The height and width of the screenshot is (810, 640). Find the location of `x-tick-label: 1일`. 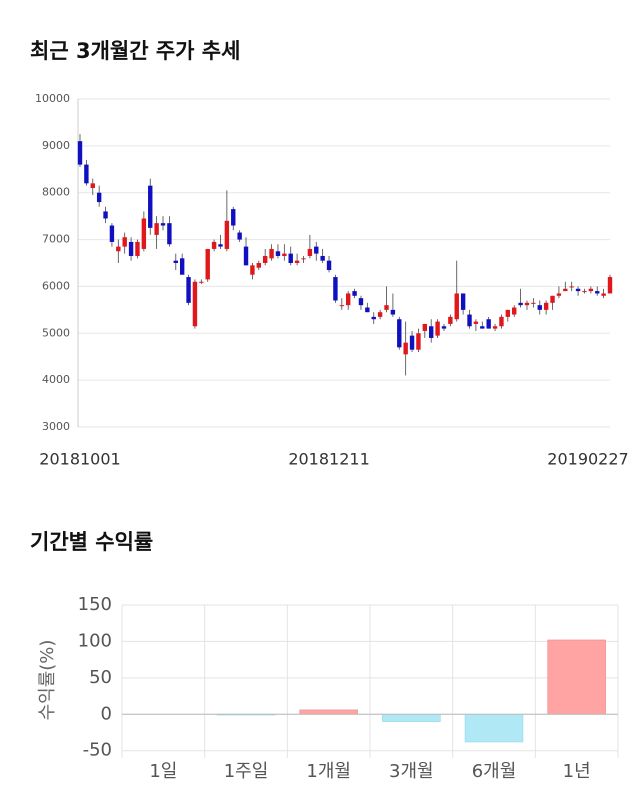

x-tick-label: 1일 is located at coordinates (163, 771).